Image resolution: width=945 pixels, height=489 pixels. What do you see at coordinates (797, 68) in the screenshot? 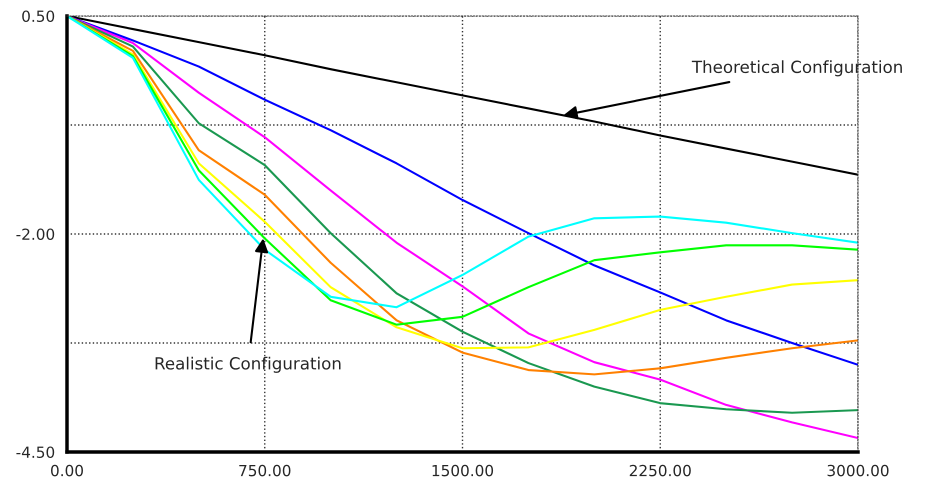
I see `annotation: Theoretical Configuration` at bounding box center [797, 68].